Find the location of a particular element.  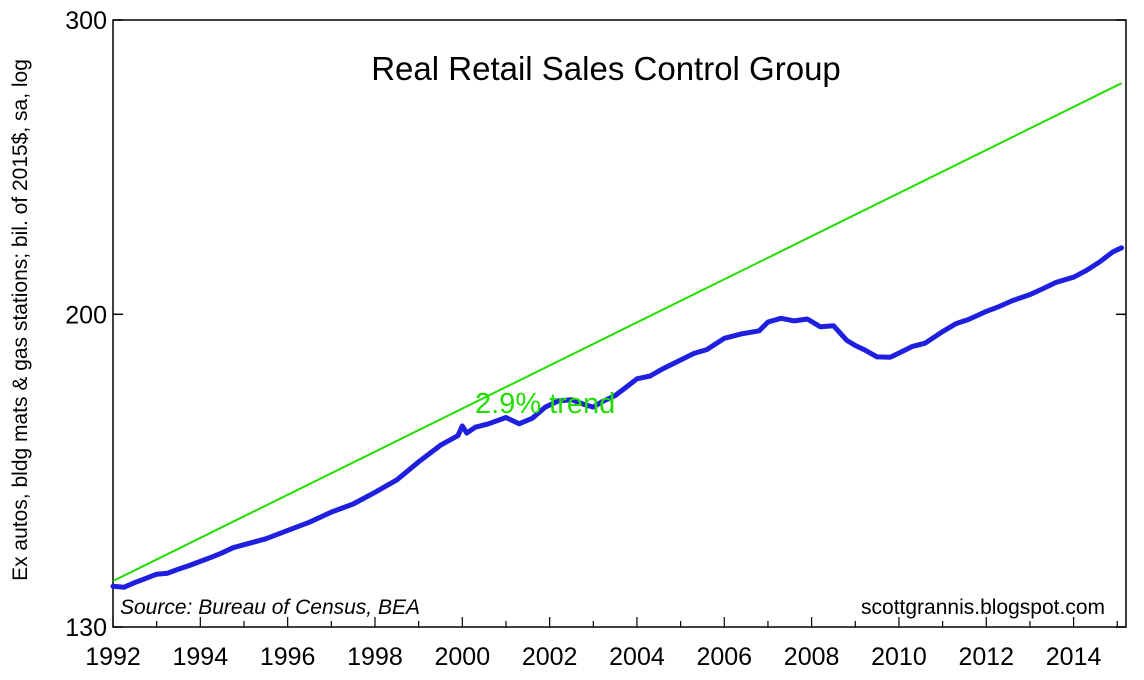

y-tick-label: 130 is located at coordinates (86, 628).